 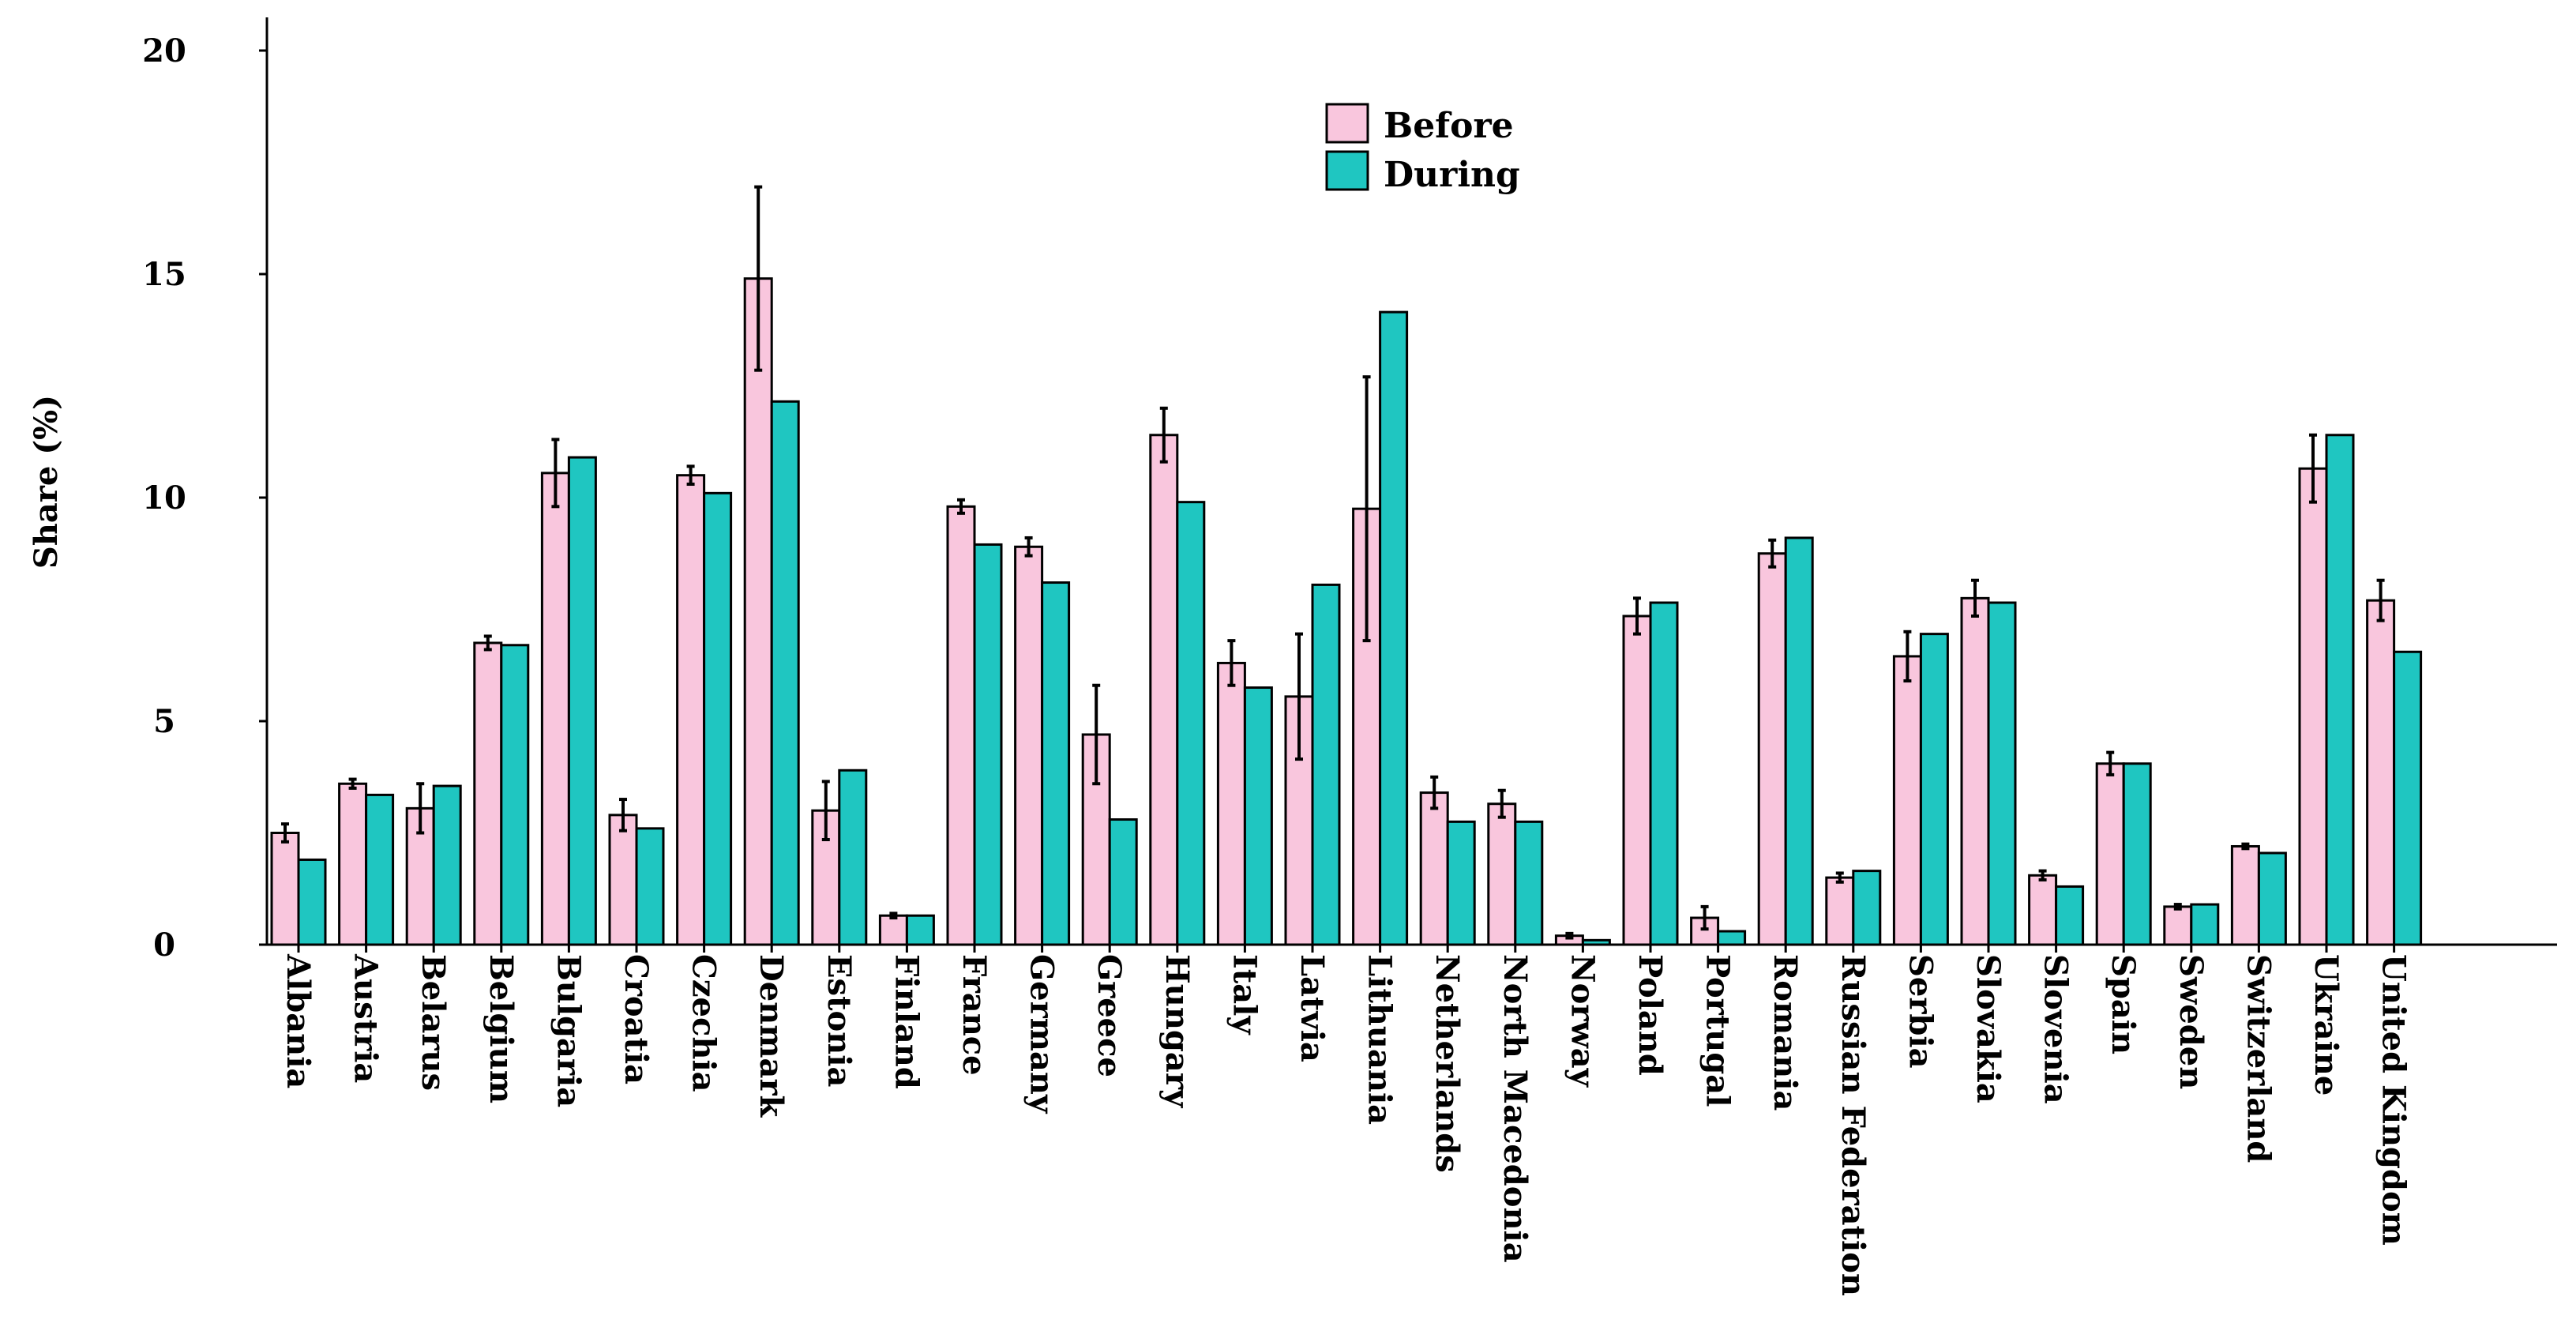 What do you see at coordinates (1452, 175) in the screenshot?
I see `legend-label-during: During` at bounding box center [1452, 175].